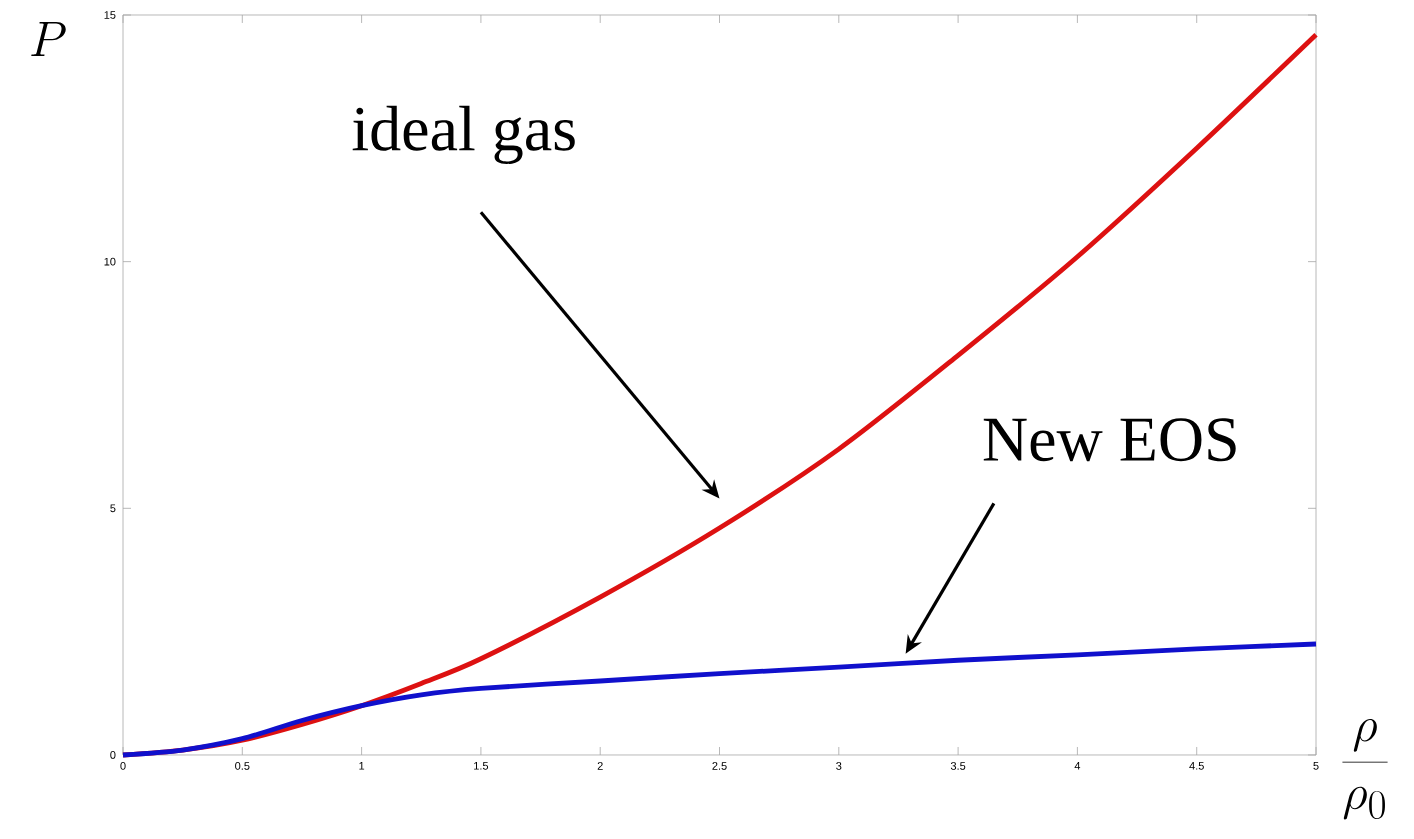 The height and width of the screenshot is (839, 1414). What do you see at coordinates (1365, 769) in the screenshot?
I see `x-axis-title: $\frac{\rho}{\rho_0}$` at bounding box center [1365, 769].